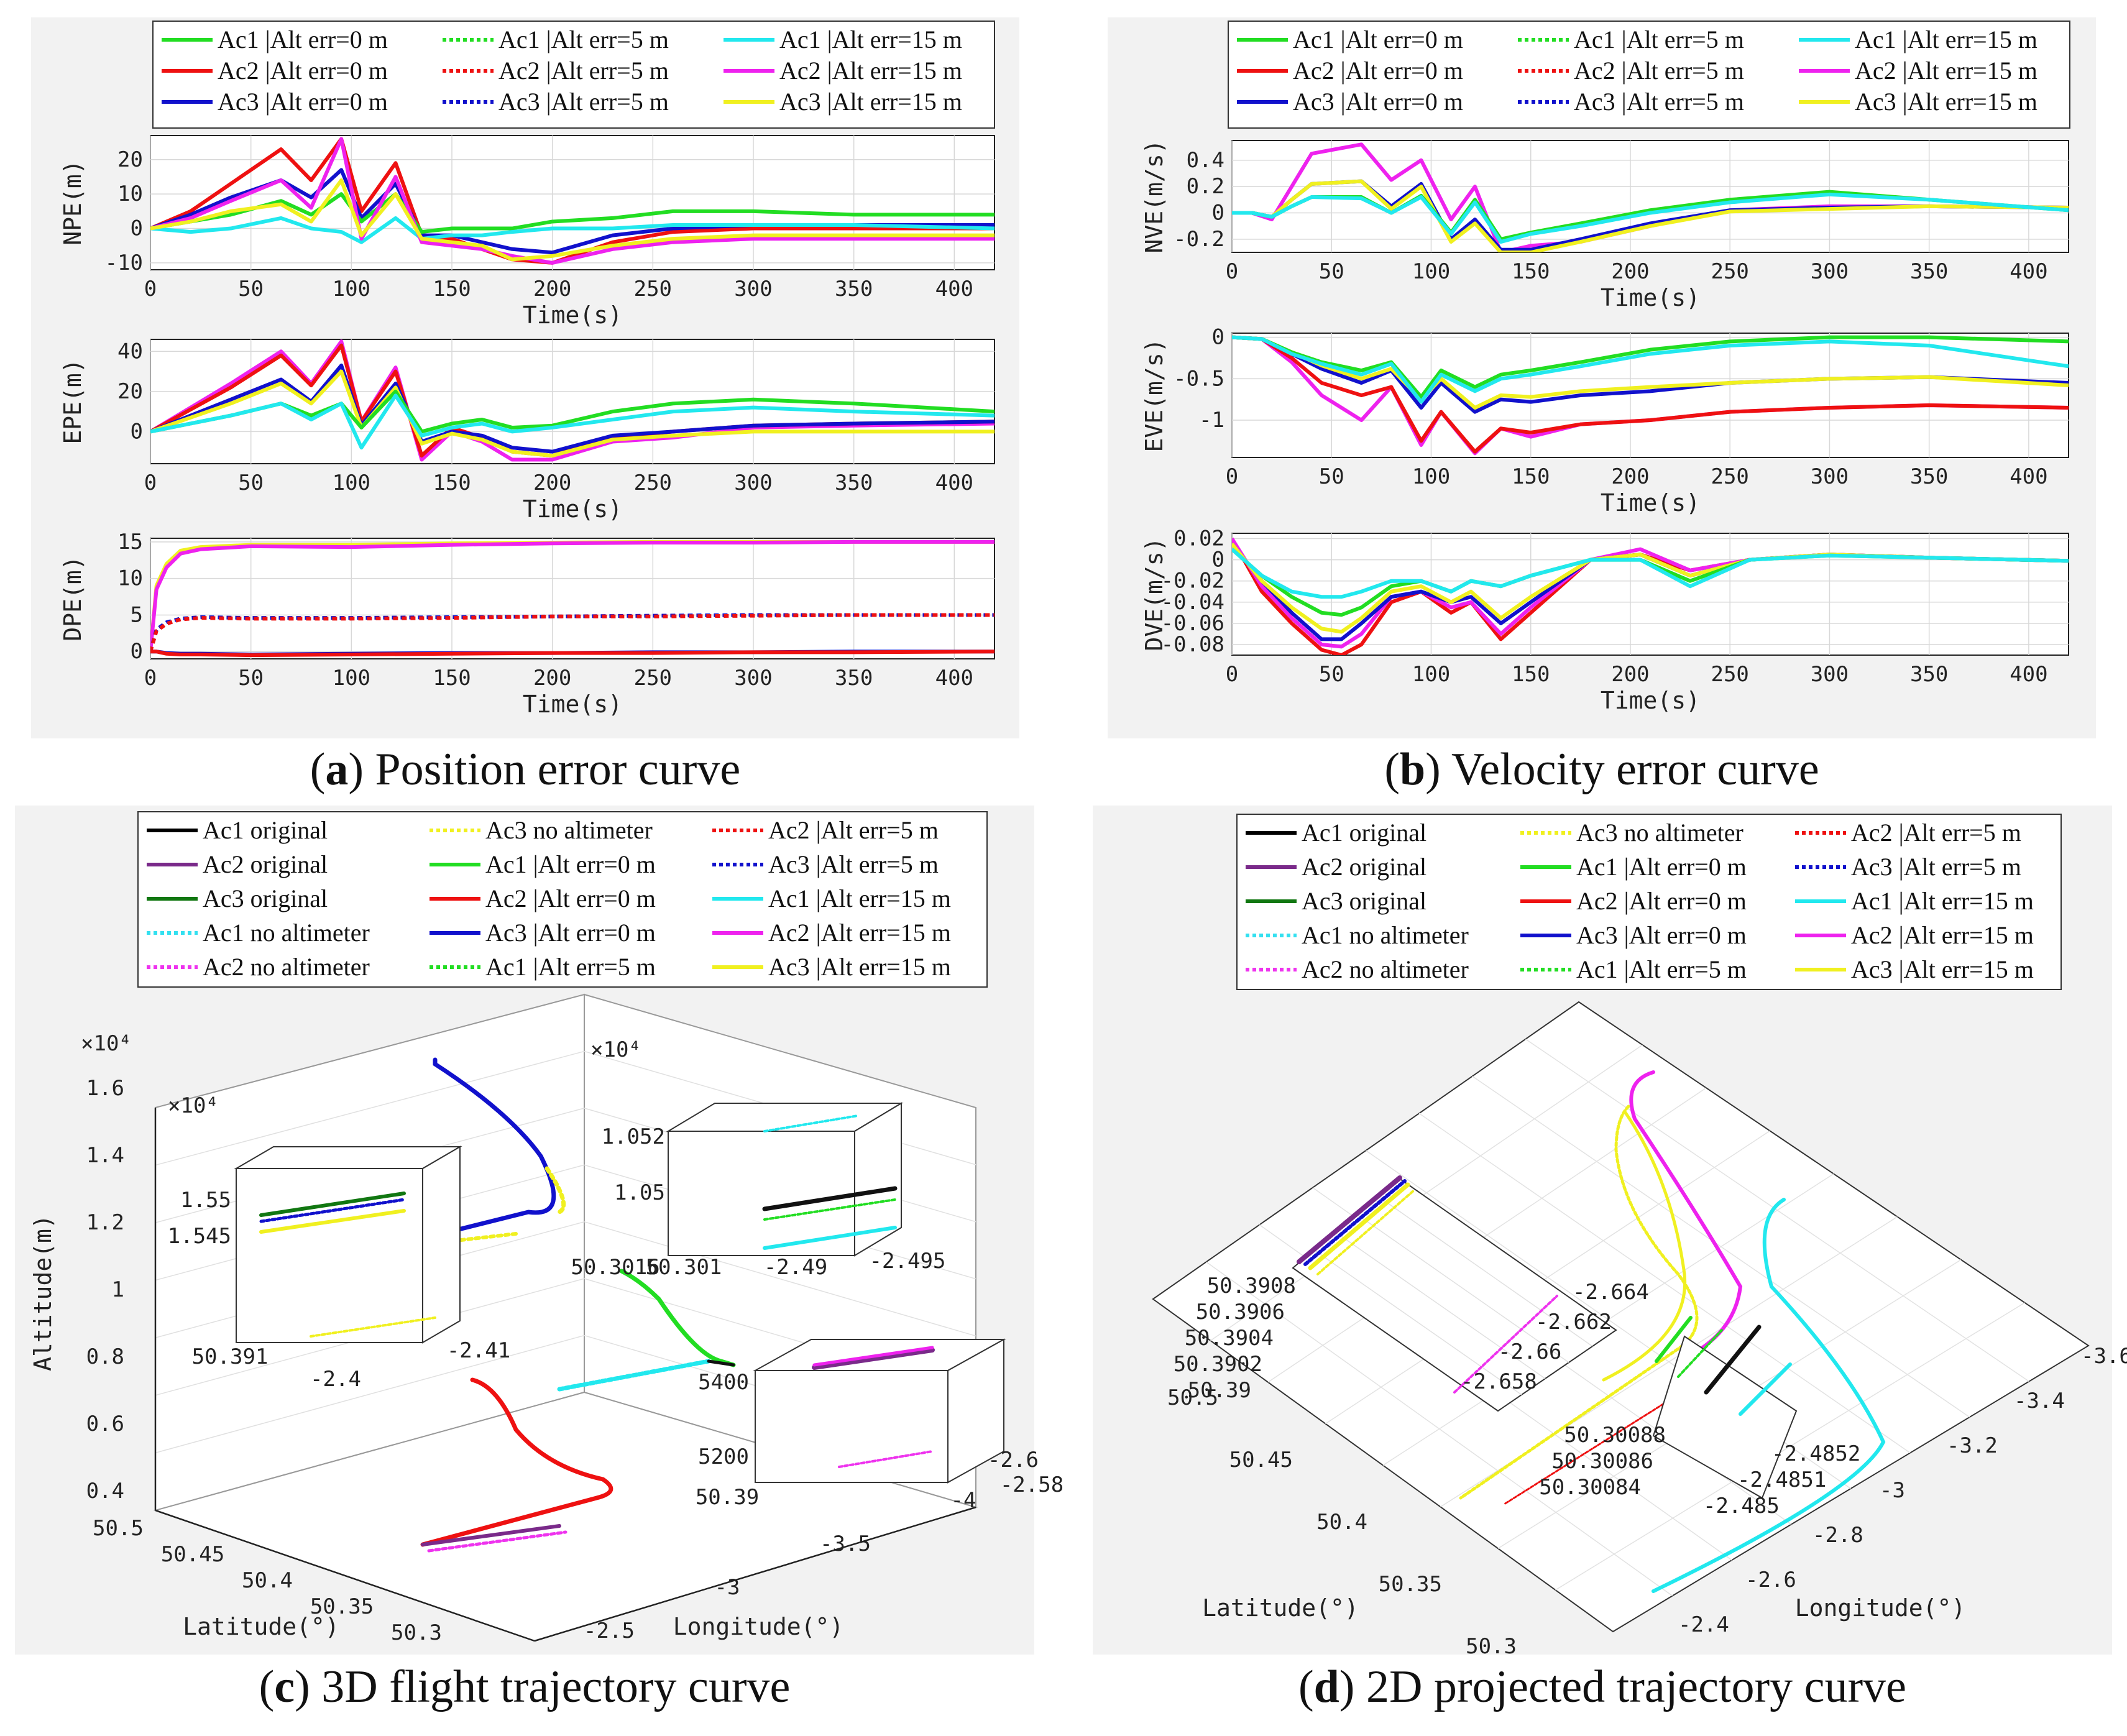 The height and width of the screenshot is (1736, 2127). I want to click on inset-d1-ac3-5m, so click(1355, 1222).